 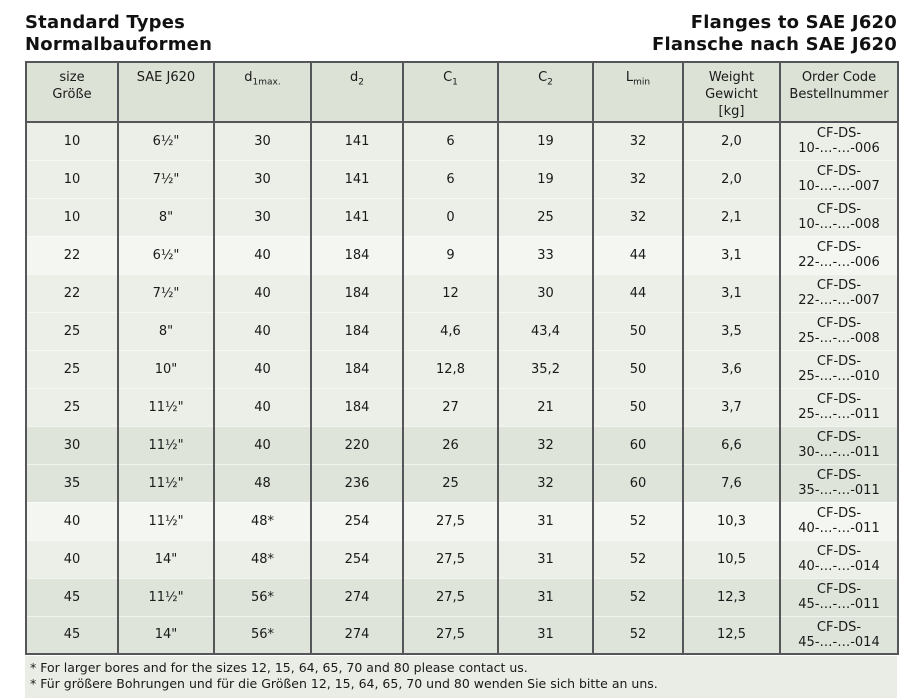 What do you see at coordinates (545, 216) in the screenshot?
I see `cell-c2: 25` at bounding box center [545, 216].